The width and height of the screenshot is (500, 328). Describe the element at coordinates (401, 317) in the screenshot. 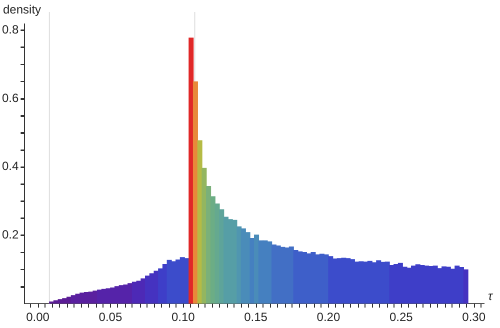

I see `x-tick-label: 0.25` at that location.